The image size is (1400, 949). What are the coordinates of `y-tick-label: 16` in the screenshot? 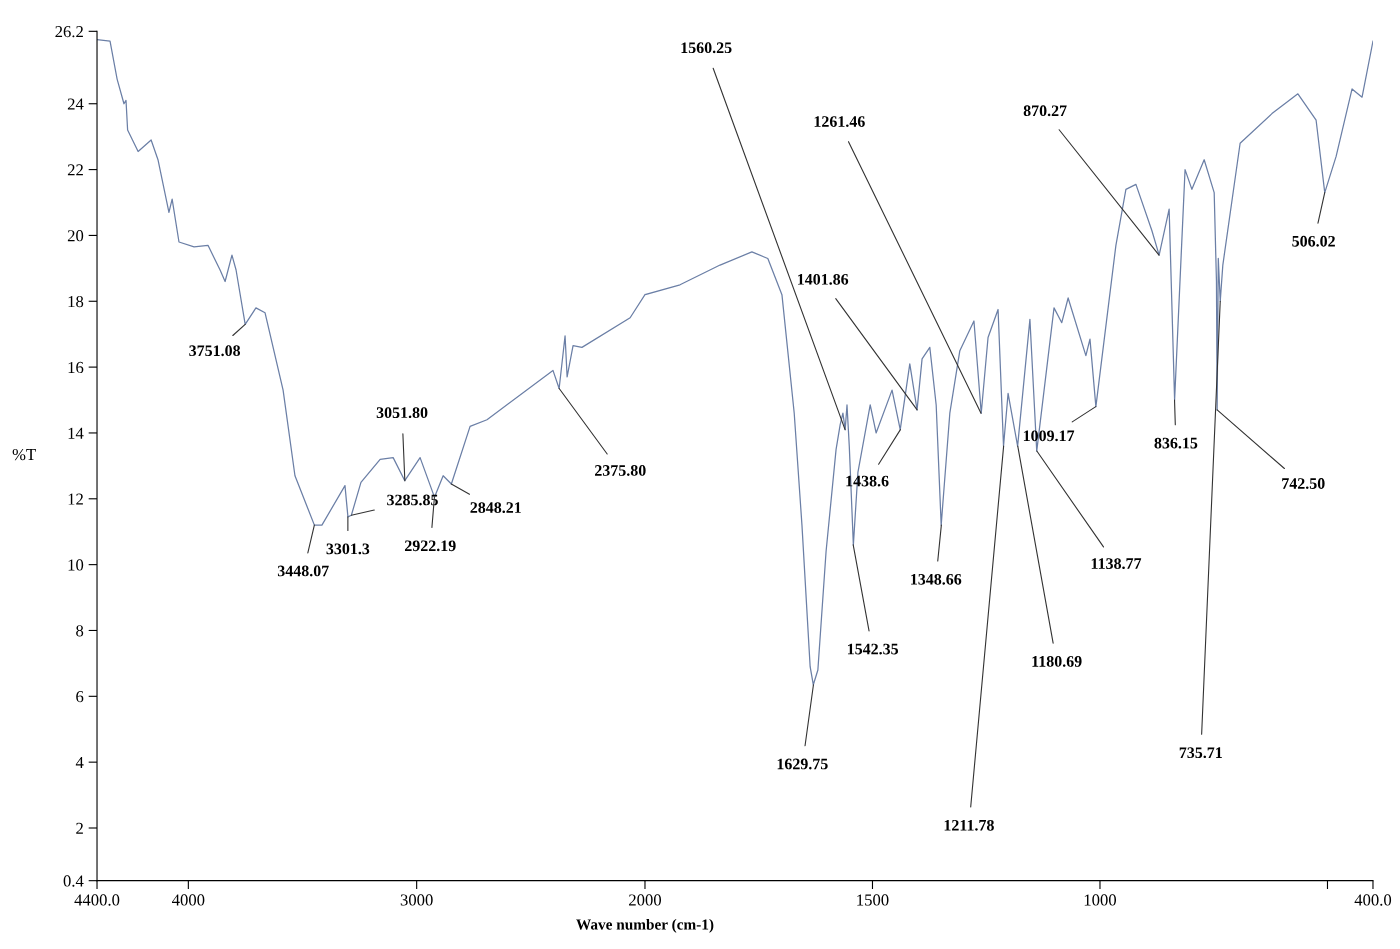 It's located at (76, 367).